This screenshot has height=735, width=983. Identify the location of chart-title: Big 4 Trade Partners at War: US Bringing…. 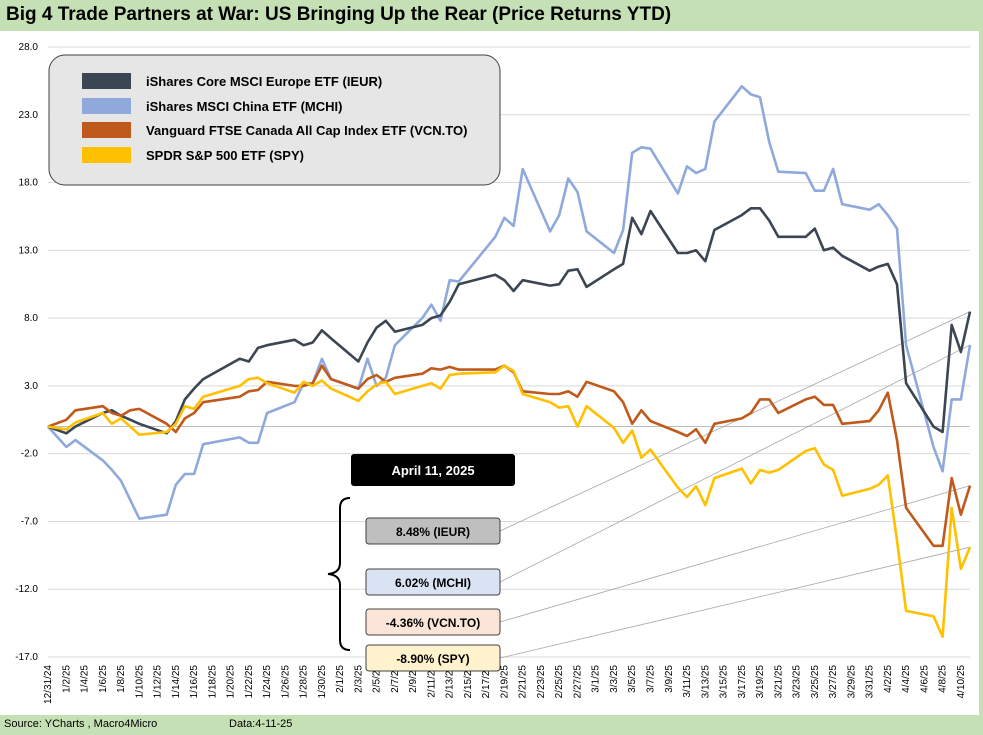
(339, 14).